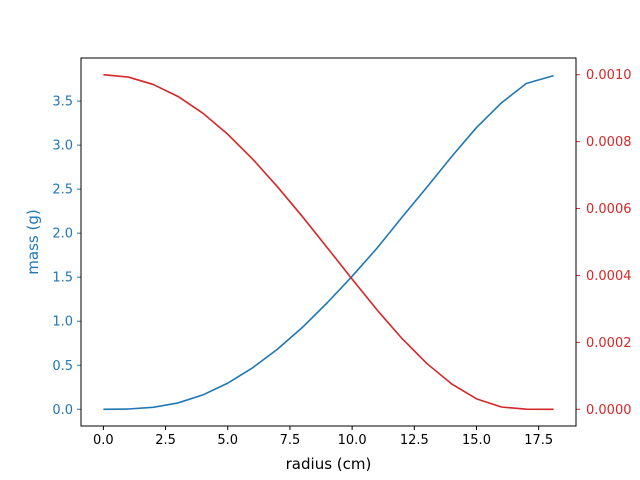 Image resolution: width=640 pixels, height=480 pixels. I want to click on left-y-axis-ticks: 0.0 0.5 1.0 1.5 2.0 2.5 3.0 3.5, so click(66, 256).